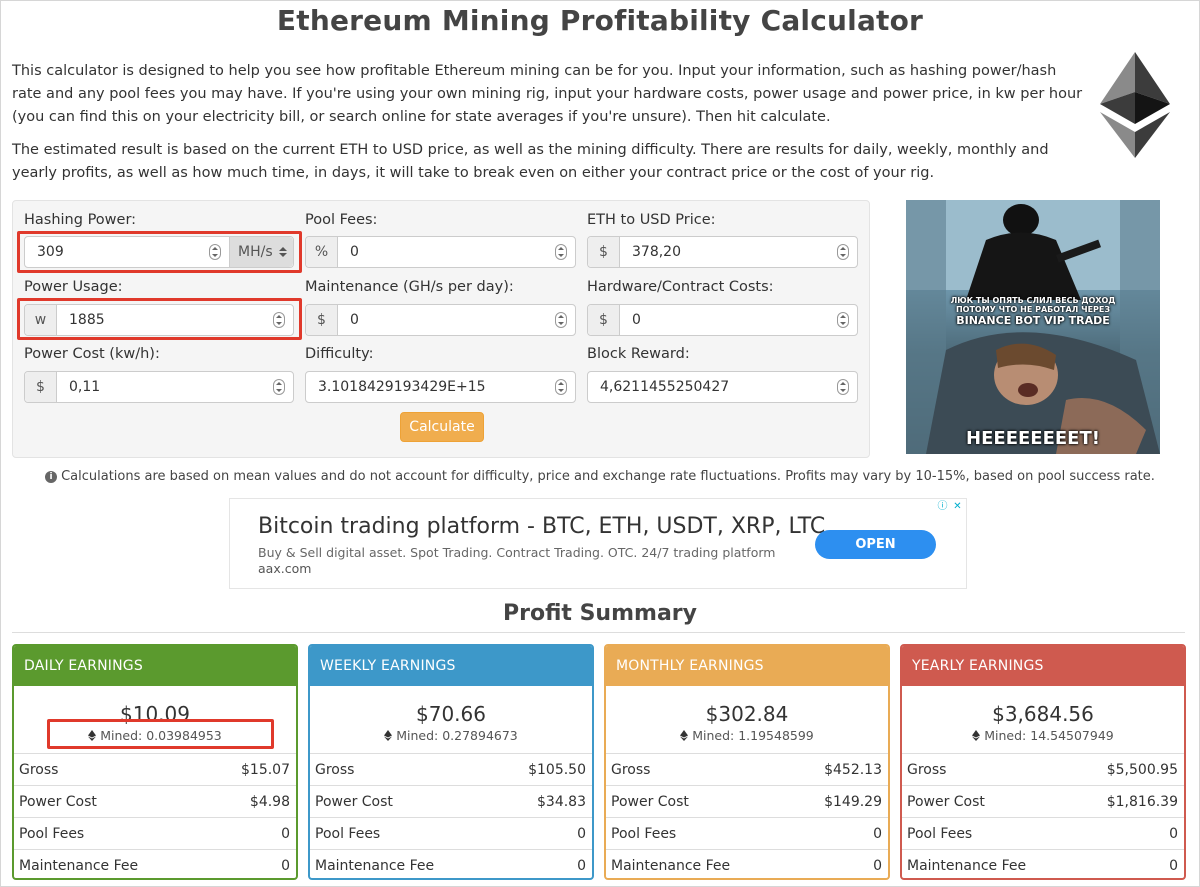 The image size is (1200, 887). Describe the element at coordinates (265, 769) in the screenshot. I see `row-value: $15.07` at that location.